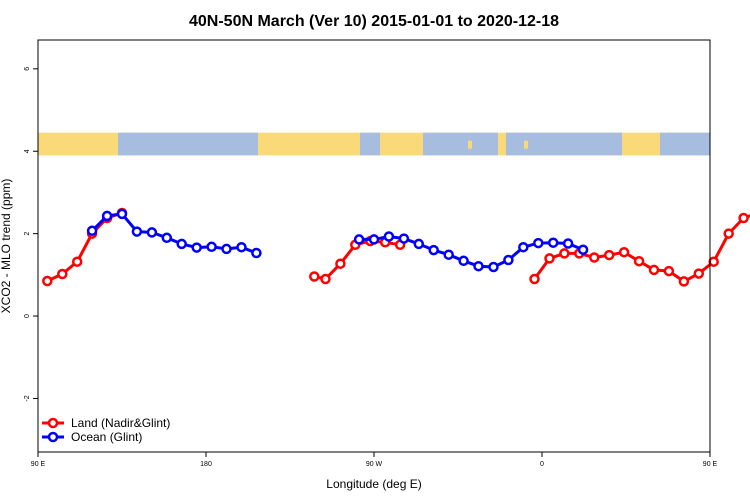  Describe the element at coordinates (542, 464) in the screenshot. I see `x-tick-label: 0` at that location.